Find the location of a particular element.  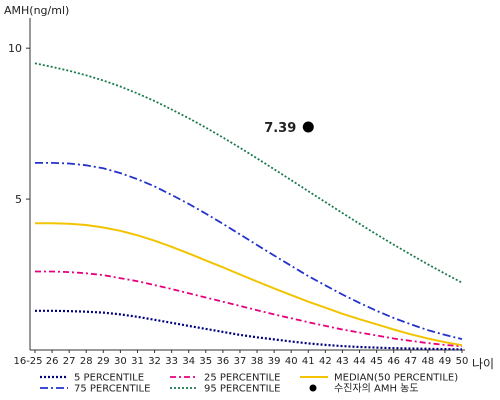

x-tick-label: 44 is located at coordinates (359, 361).